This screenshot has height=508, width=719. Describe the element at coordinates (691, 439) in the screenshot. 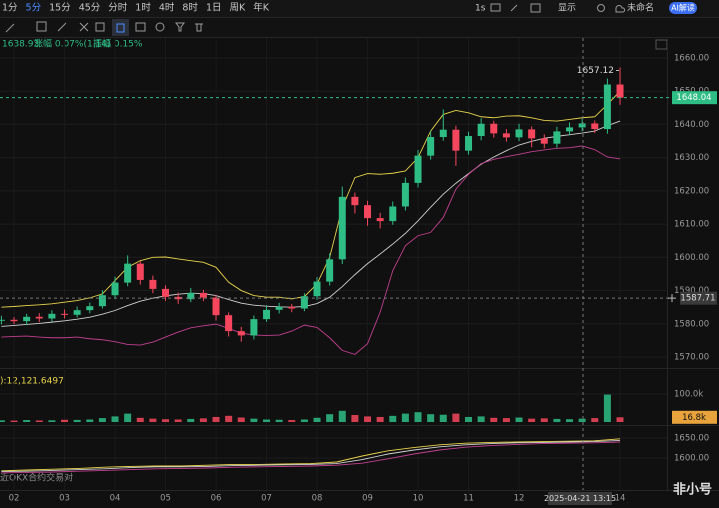

I see `indicator-tick-label: 1650.00` at that location.